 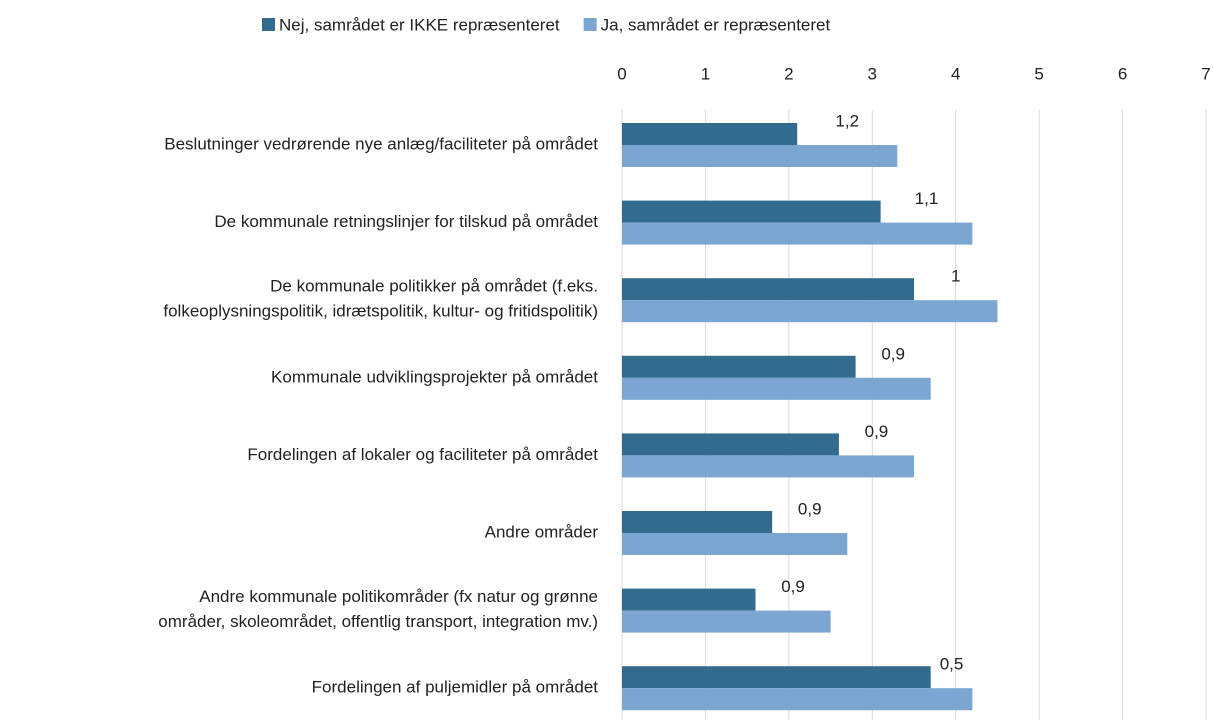 I want to click on difference-label: 1, so click(x=955, y=276).